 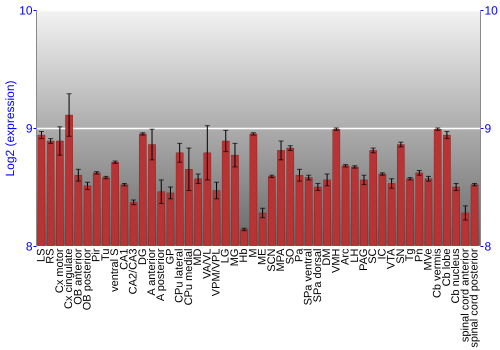 What do you see at coordinates (41, 255) in the screenshot?
I see `x-tick-label: LS` at bounding box center [41, 255].